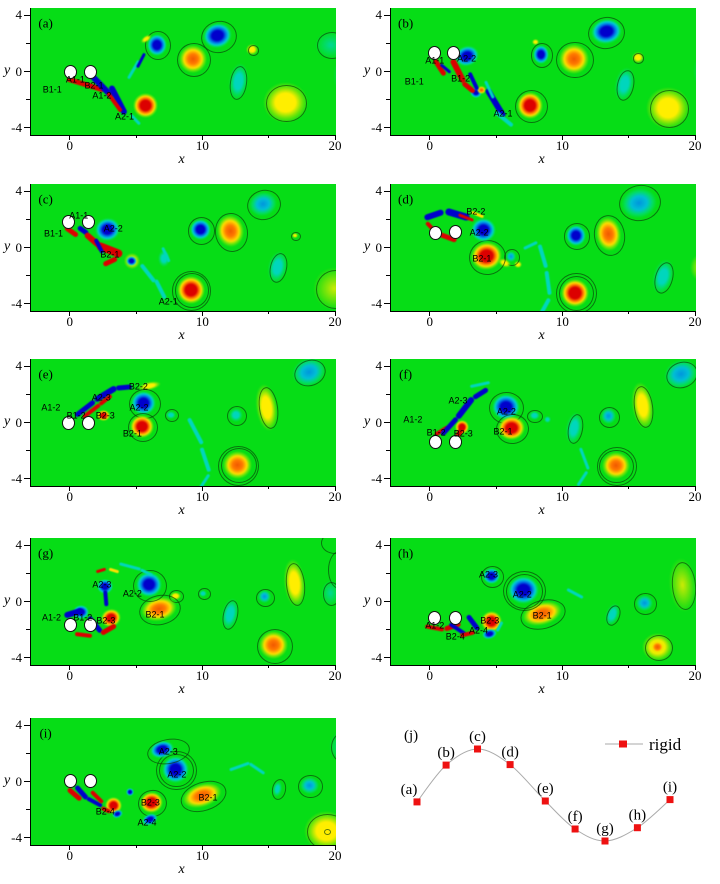 The width and height of the screenshot is (720, 884). Describe the element at coordinates (52, 89) in the screenshot. I see `vortex-label: B1-1` at that location.